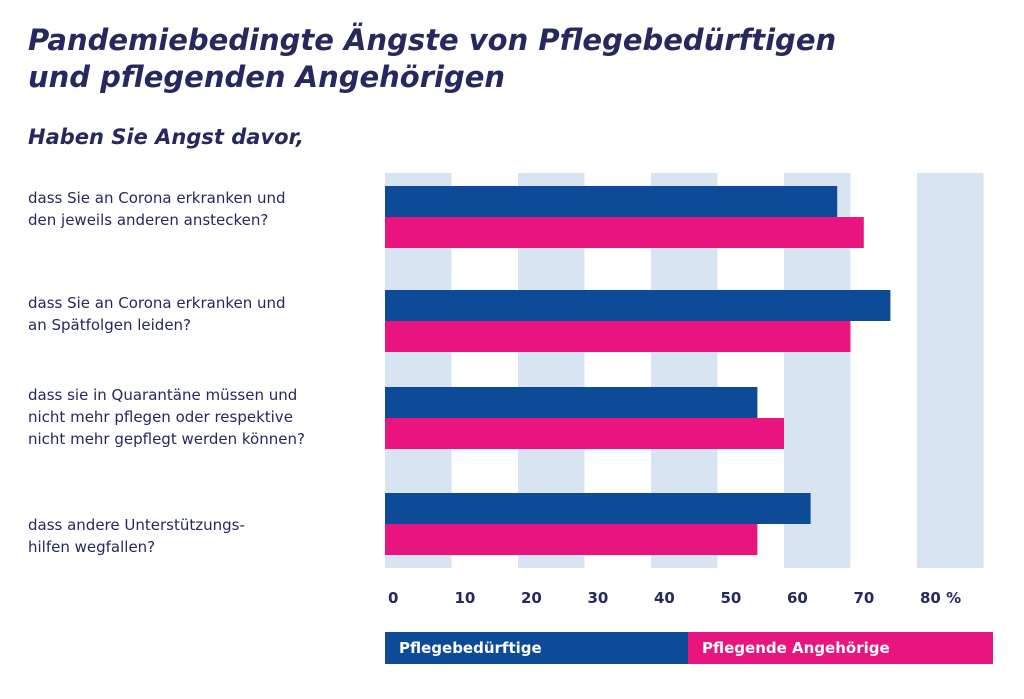 This screenshot has width=1024, height=699. I want to click on x-tick-label: 10, so click(465, 598).